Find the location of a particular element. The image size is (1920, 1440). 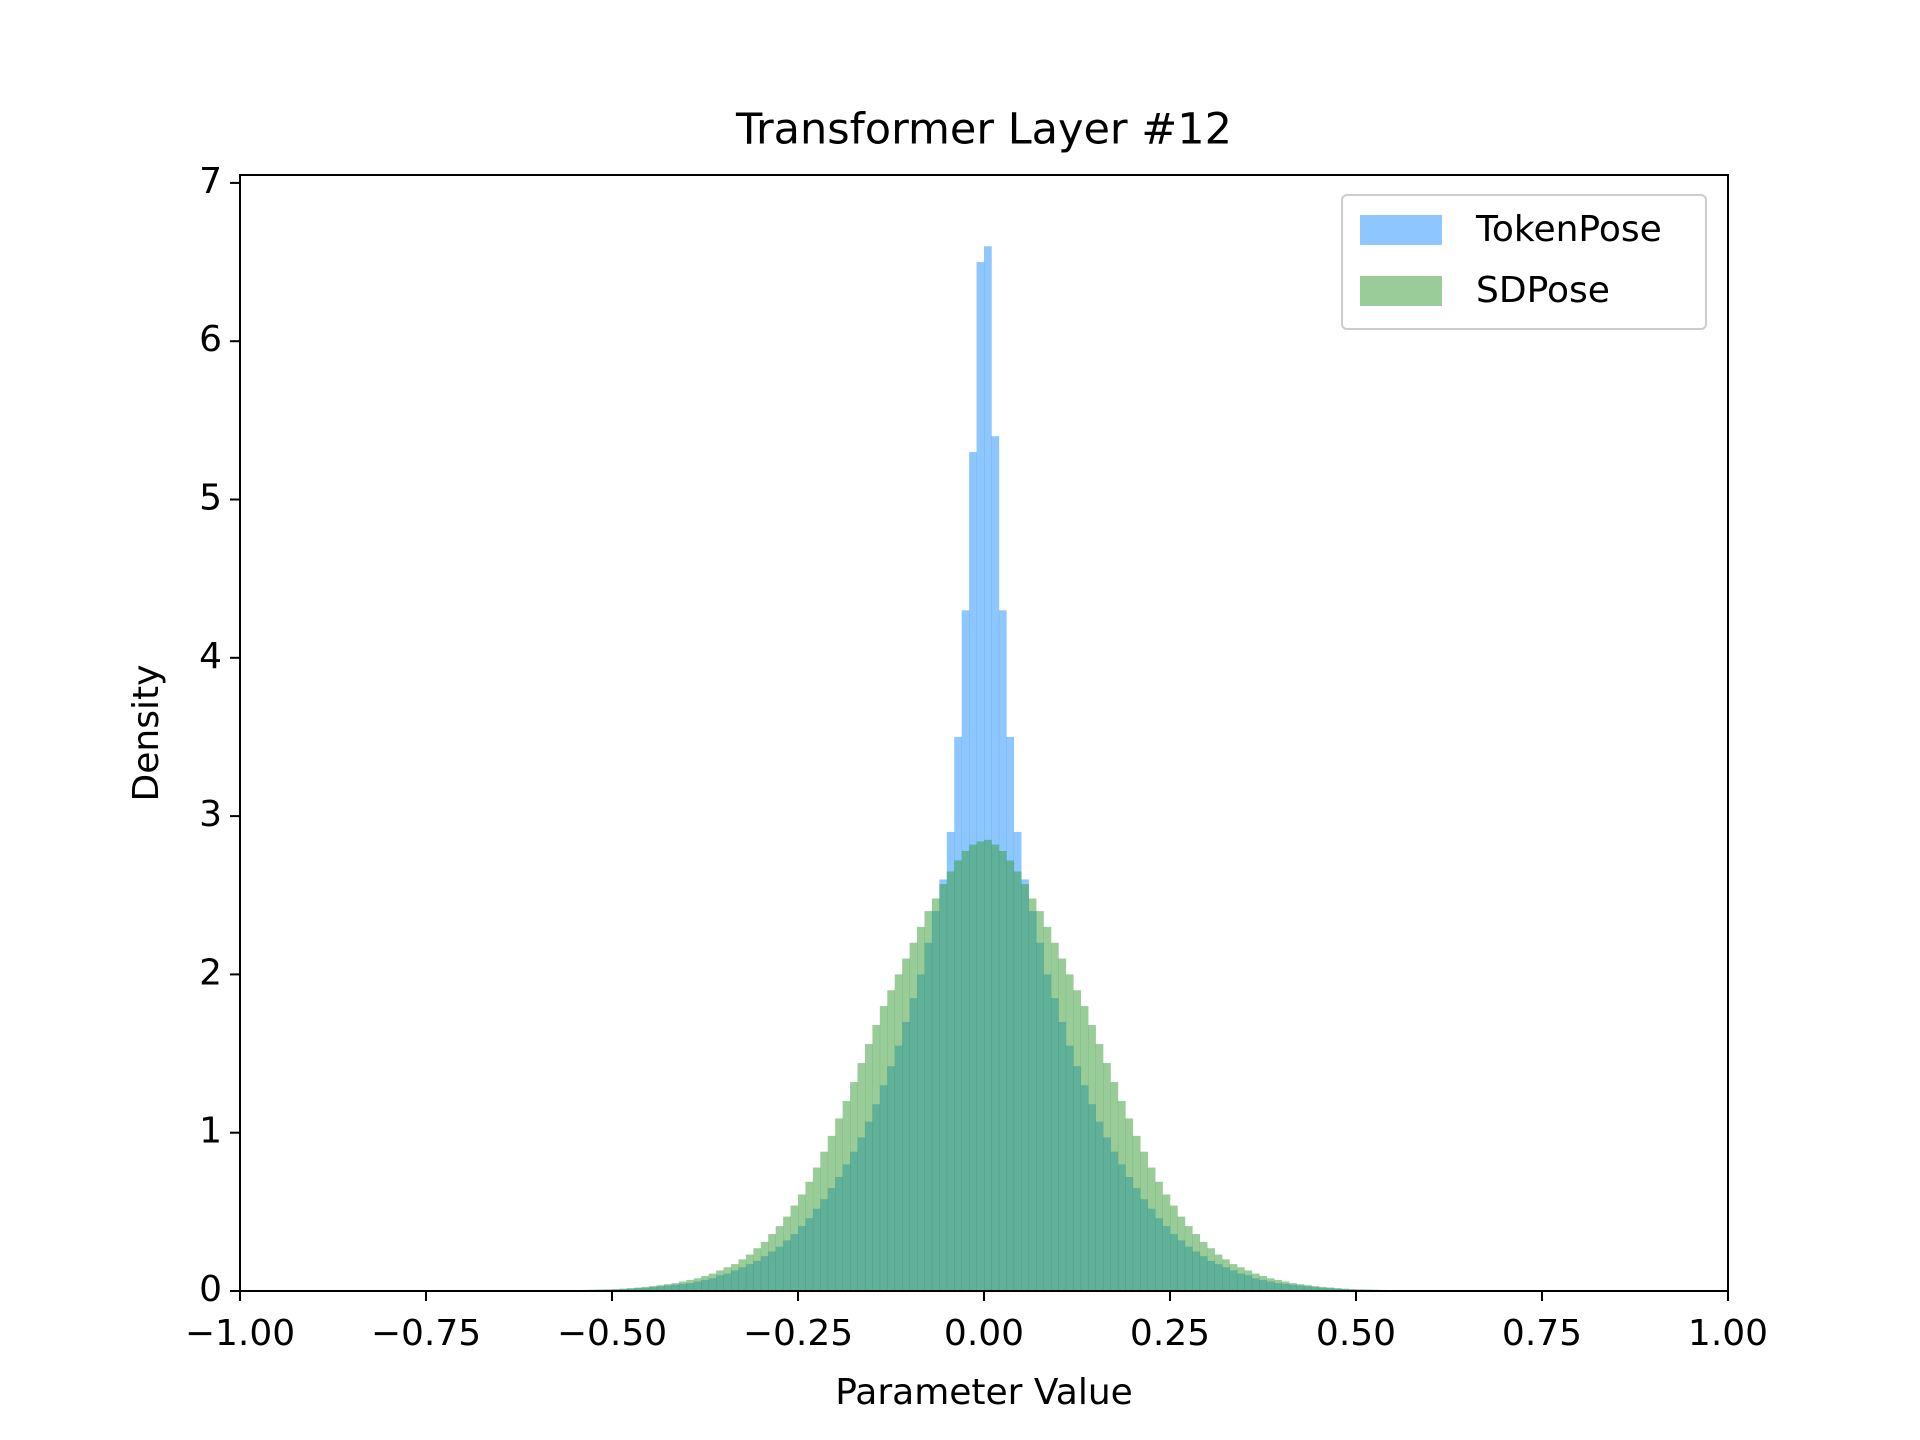

x-tick-label: −0.75 is located at coordinates (426, 1333).